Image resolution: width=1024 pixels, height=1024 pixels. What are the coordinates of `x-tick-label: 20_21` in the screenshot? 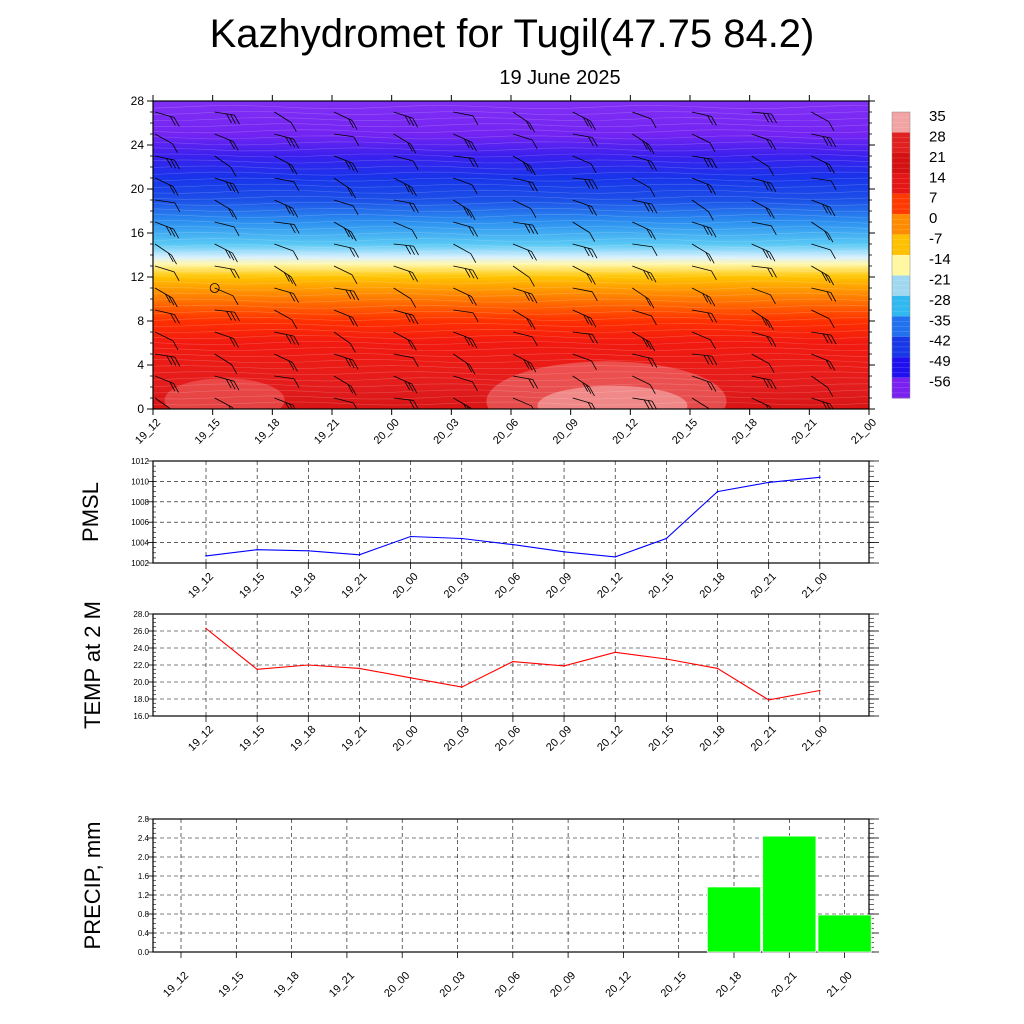 It's located at (764, 586).